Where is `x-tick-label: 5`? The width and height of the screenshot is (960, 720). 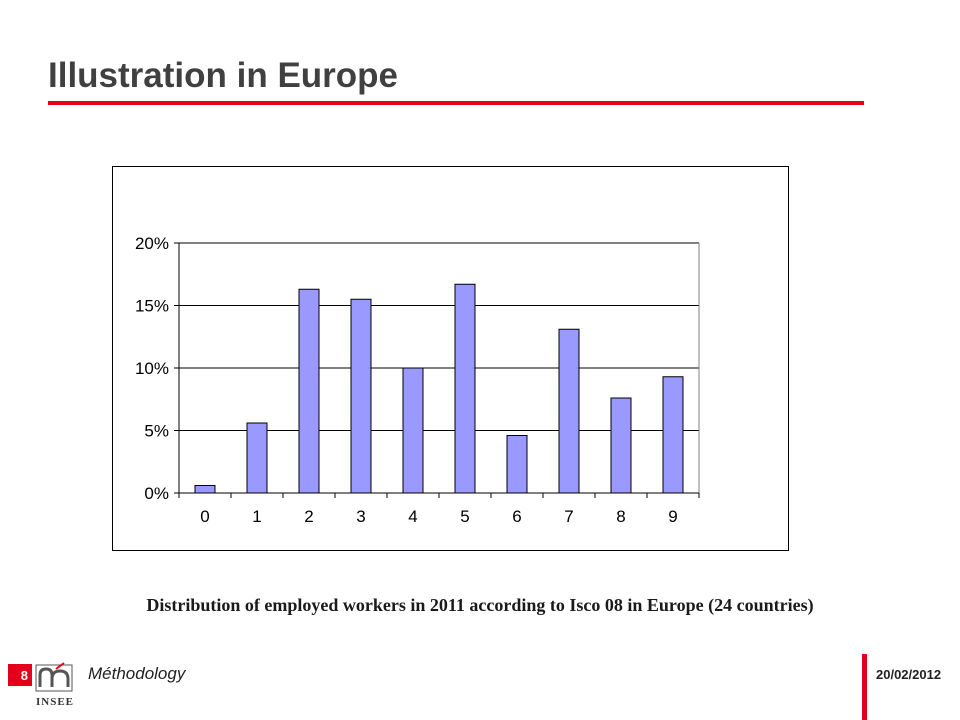 x-tick-label: 5 is located at coordinates (464, 516).